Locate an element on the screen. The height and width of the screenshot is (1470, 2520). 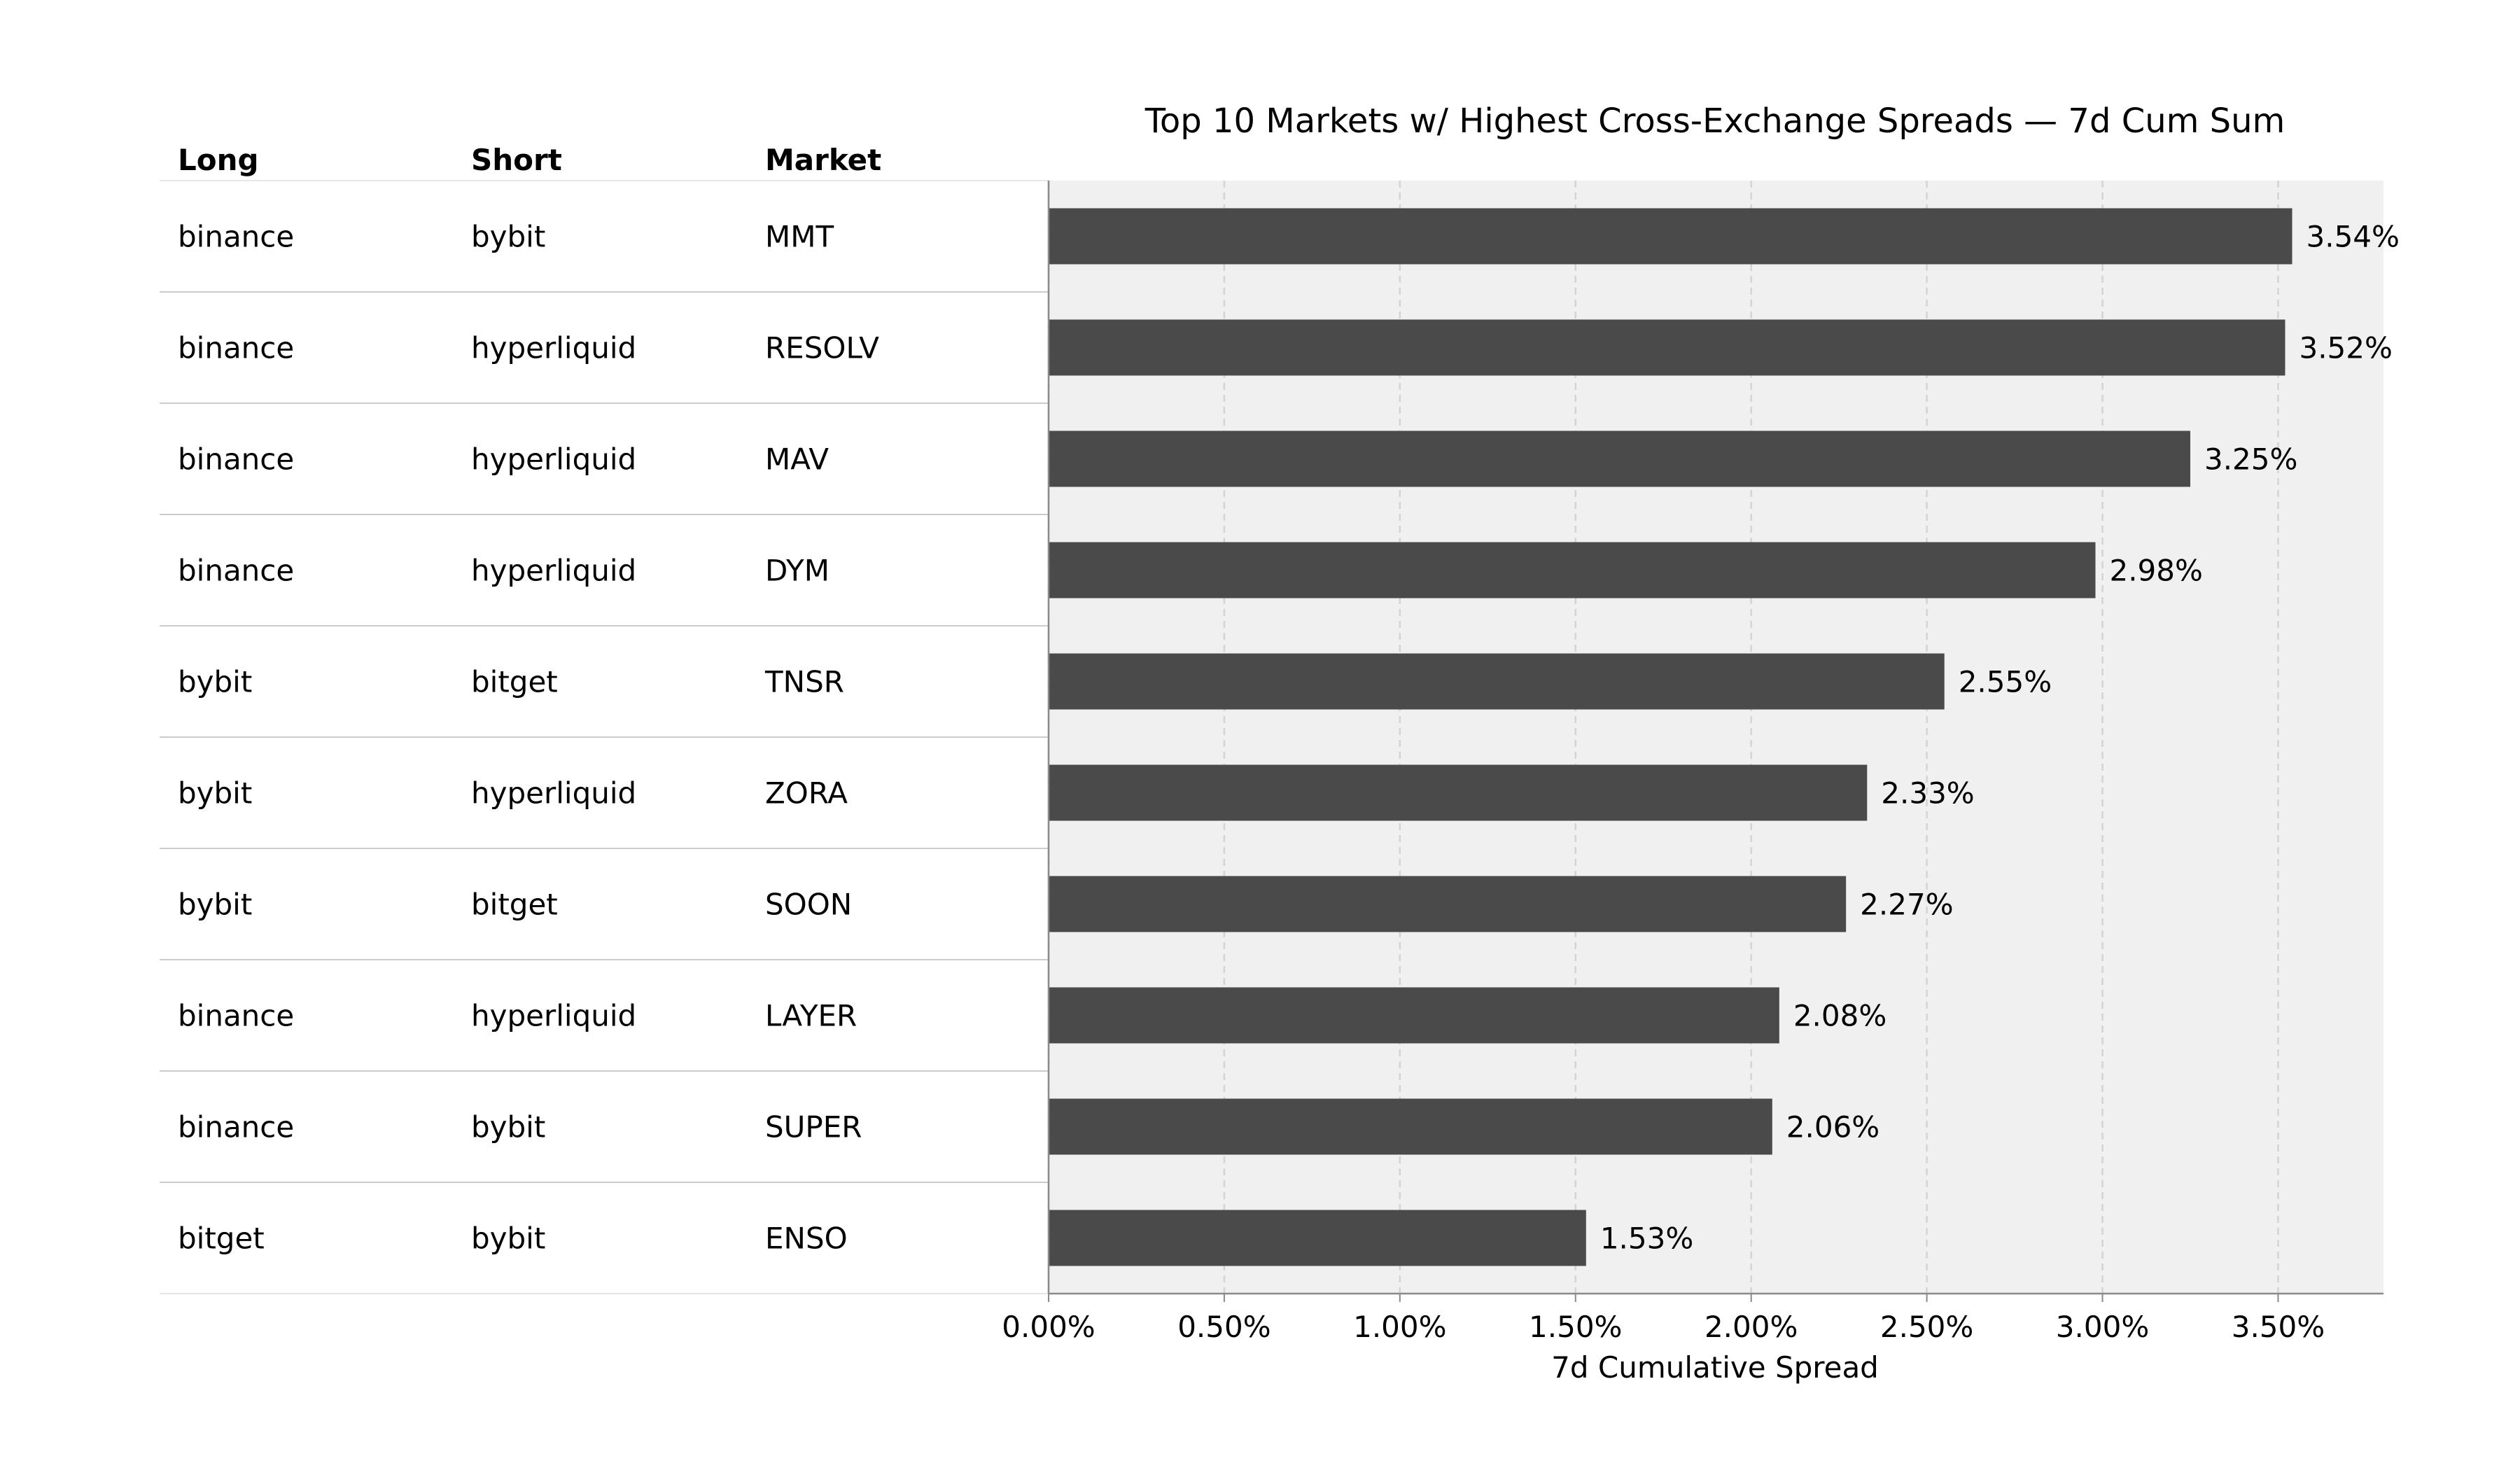
table-cell-long: bitget is located at coordinates (221, 1239).